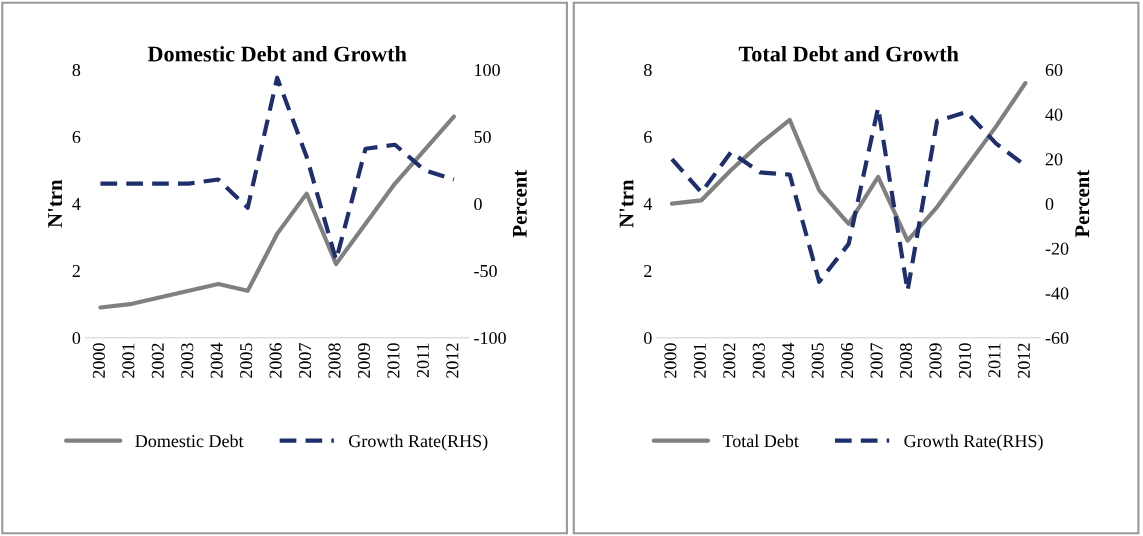  What do you see at coordinates (848, 53) in the screenshot?
I see `chart-title: Total Debt and Growth` at bounding box center [848, 53].